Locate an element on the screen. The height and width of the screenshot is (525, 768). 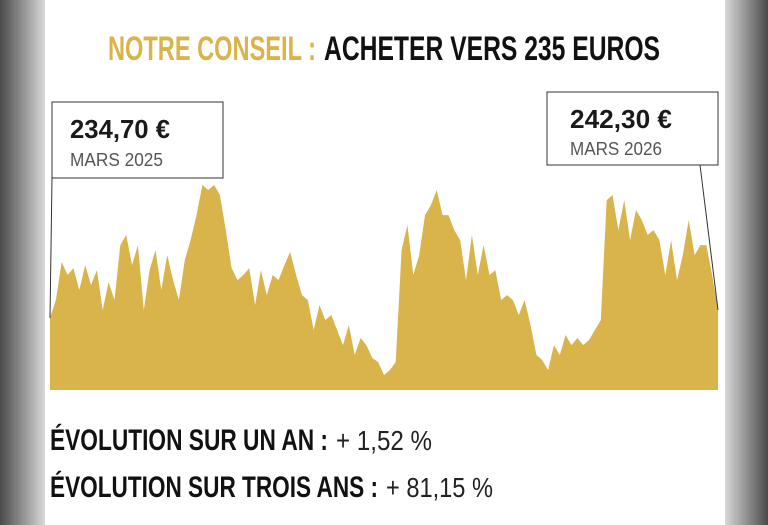
callout-date: MARS 2026 is located at coordinates (616, 149).